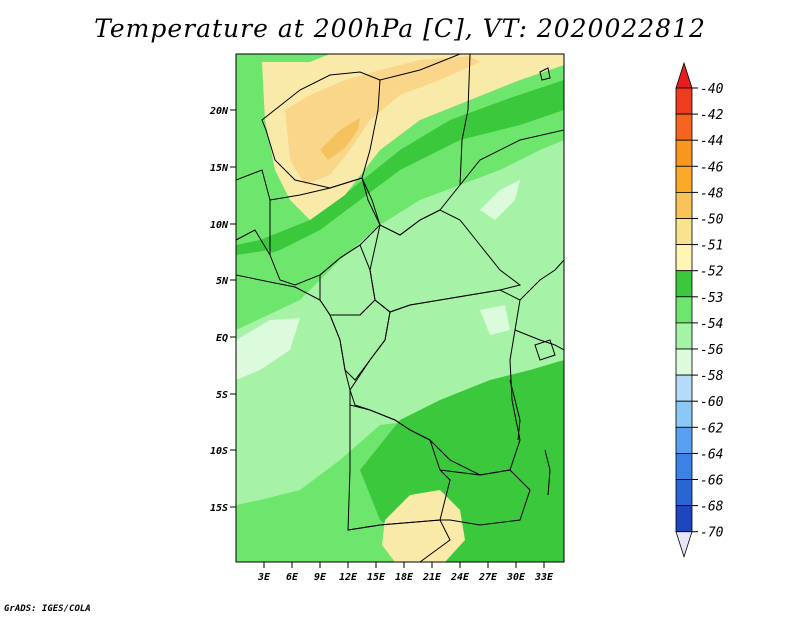 The width and height of the screenshot is (800, 618). What do you see at coordinates (340, 139) in the screenshot?
I see `field-yellow-dark-core` at bounding box center [340, 139].